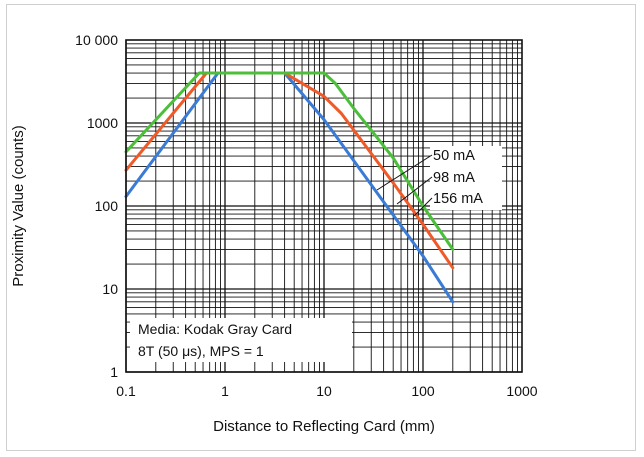  I want to click on annotation-line-1: Media: Kodak Gray Card, so click(215, 329).